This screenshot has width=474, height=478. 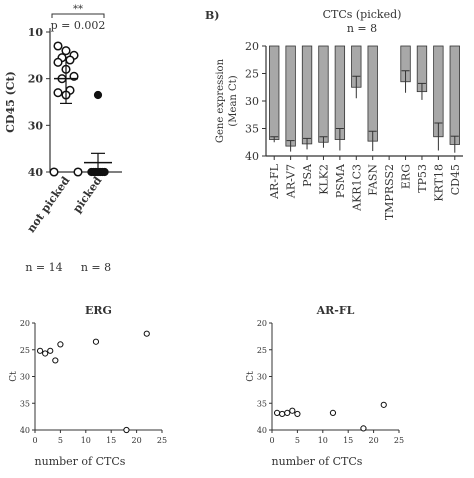 I want to click on bar-ar-v7, so click(x=290, y=96).